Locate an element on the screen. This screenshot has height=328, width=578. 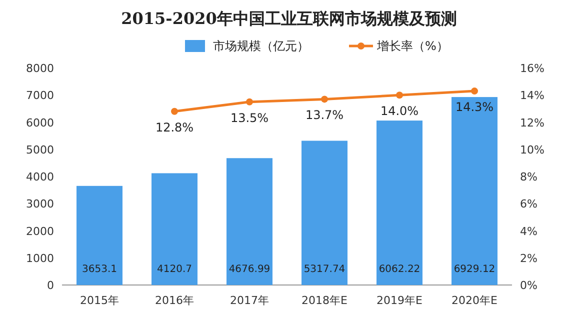
y2-tick-label: 12% is located at coordinates (532, 123).